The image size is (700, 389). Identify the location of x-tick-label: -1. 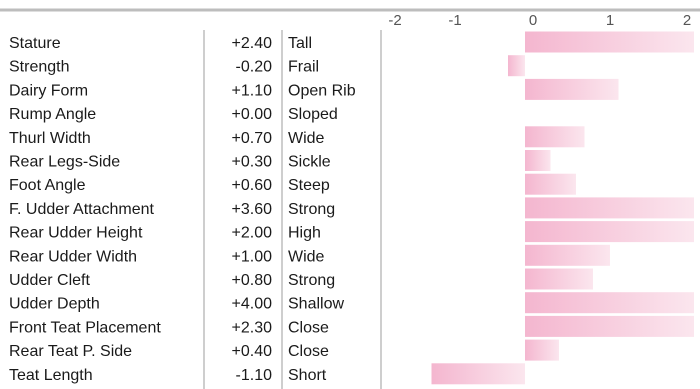
(454, 20).